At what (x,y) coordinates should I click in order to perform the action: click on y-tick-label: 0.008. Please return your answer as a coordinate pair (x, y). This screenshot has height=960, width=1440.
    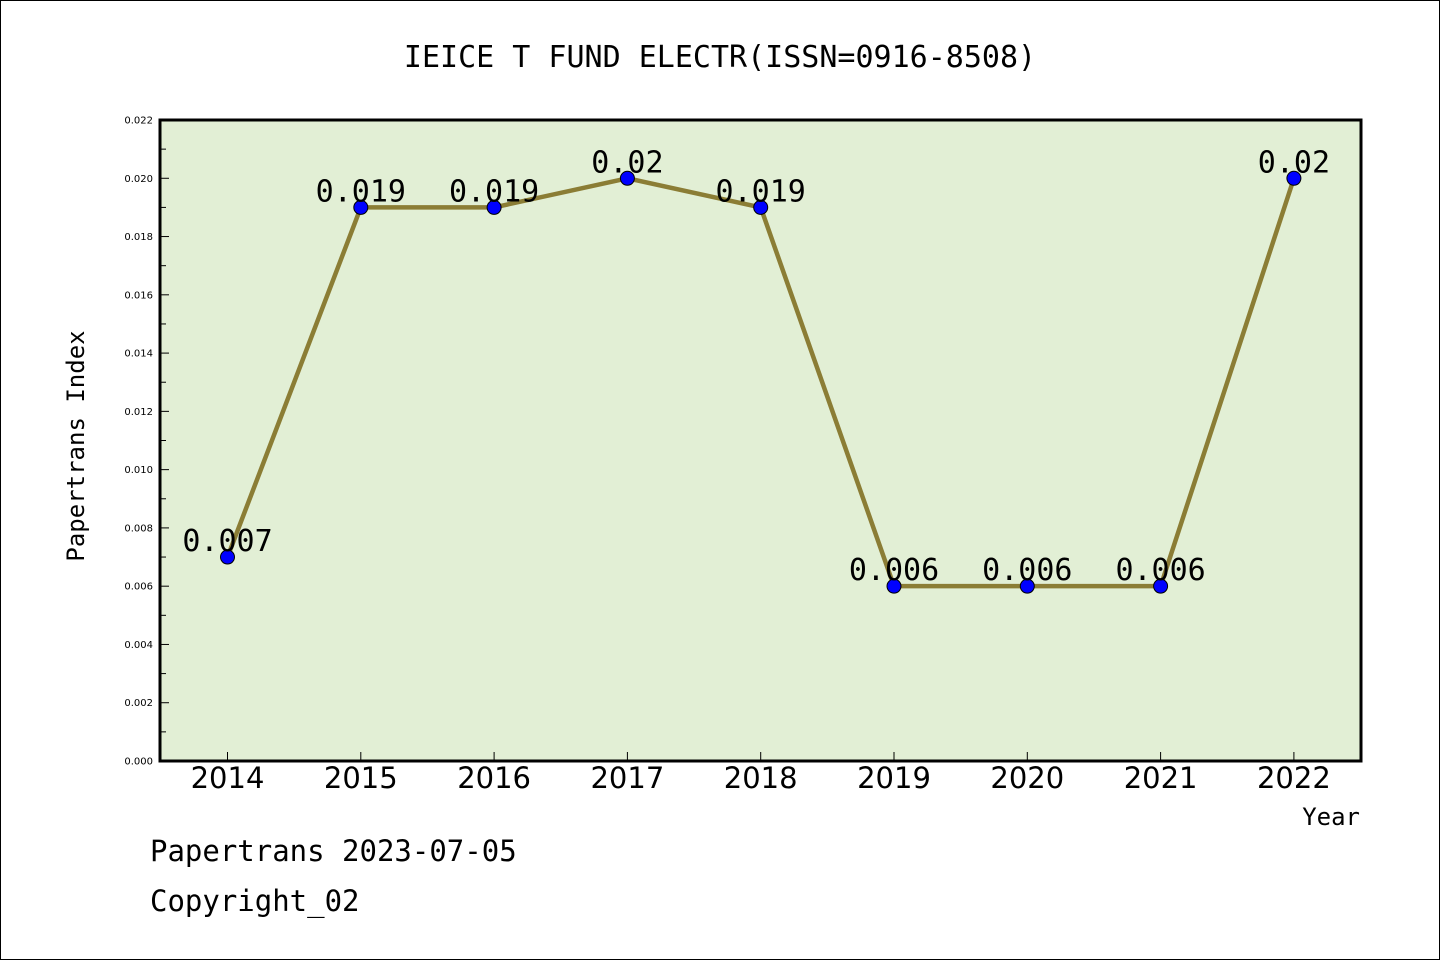
    Looking at the image, I should click on (138, 528).